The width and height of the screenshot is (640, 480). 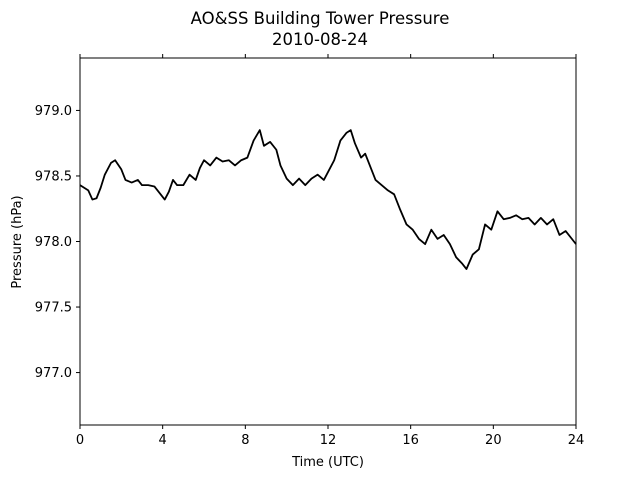 What do you see at coordinates (576, 440) in the screenshot?
I see `x-tick-label: 24` at bounding box center [576, 440].